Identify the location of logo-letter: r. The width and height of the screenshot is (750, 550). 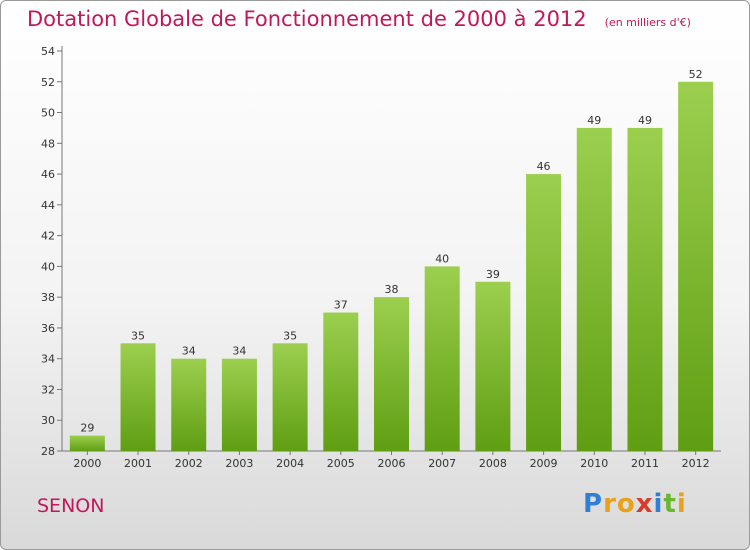
(610, 504).